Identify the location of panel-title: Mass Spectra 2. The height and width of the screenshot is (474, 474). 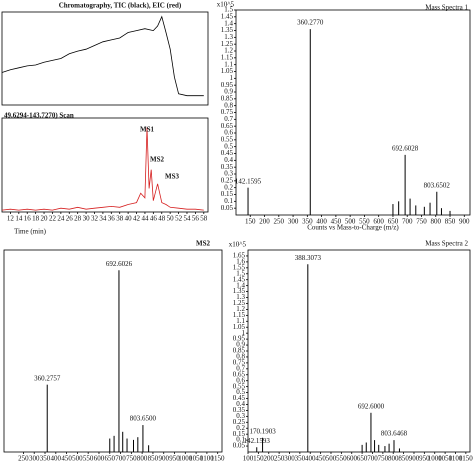
(446, 244).